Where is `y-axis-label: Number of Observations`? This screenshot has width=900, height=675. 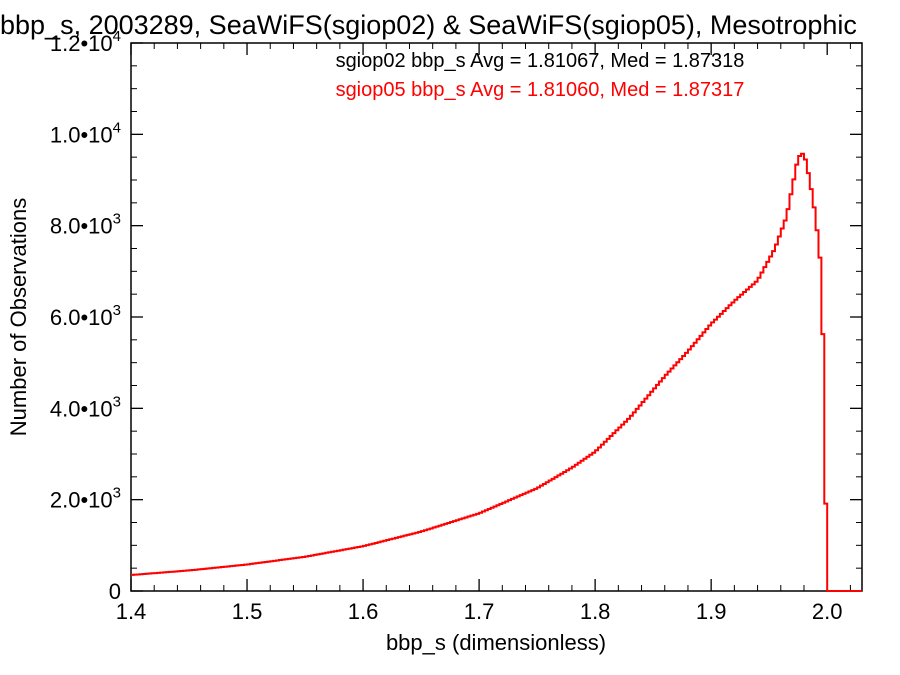 y-axis-label: Number of Observations is located at coordinates (18, 317).